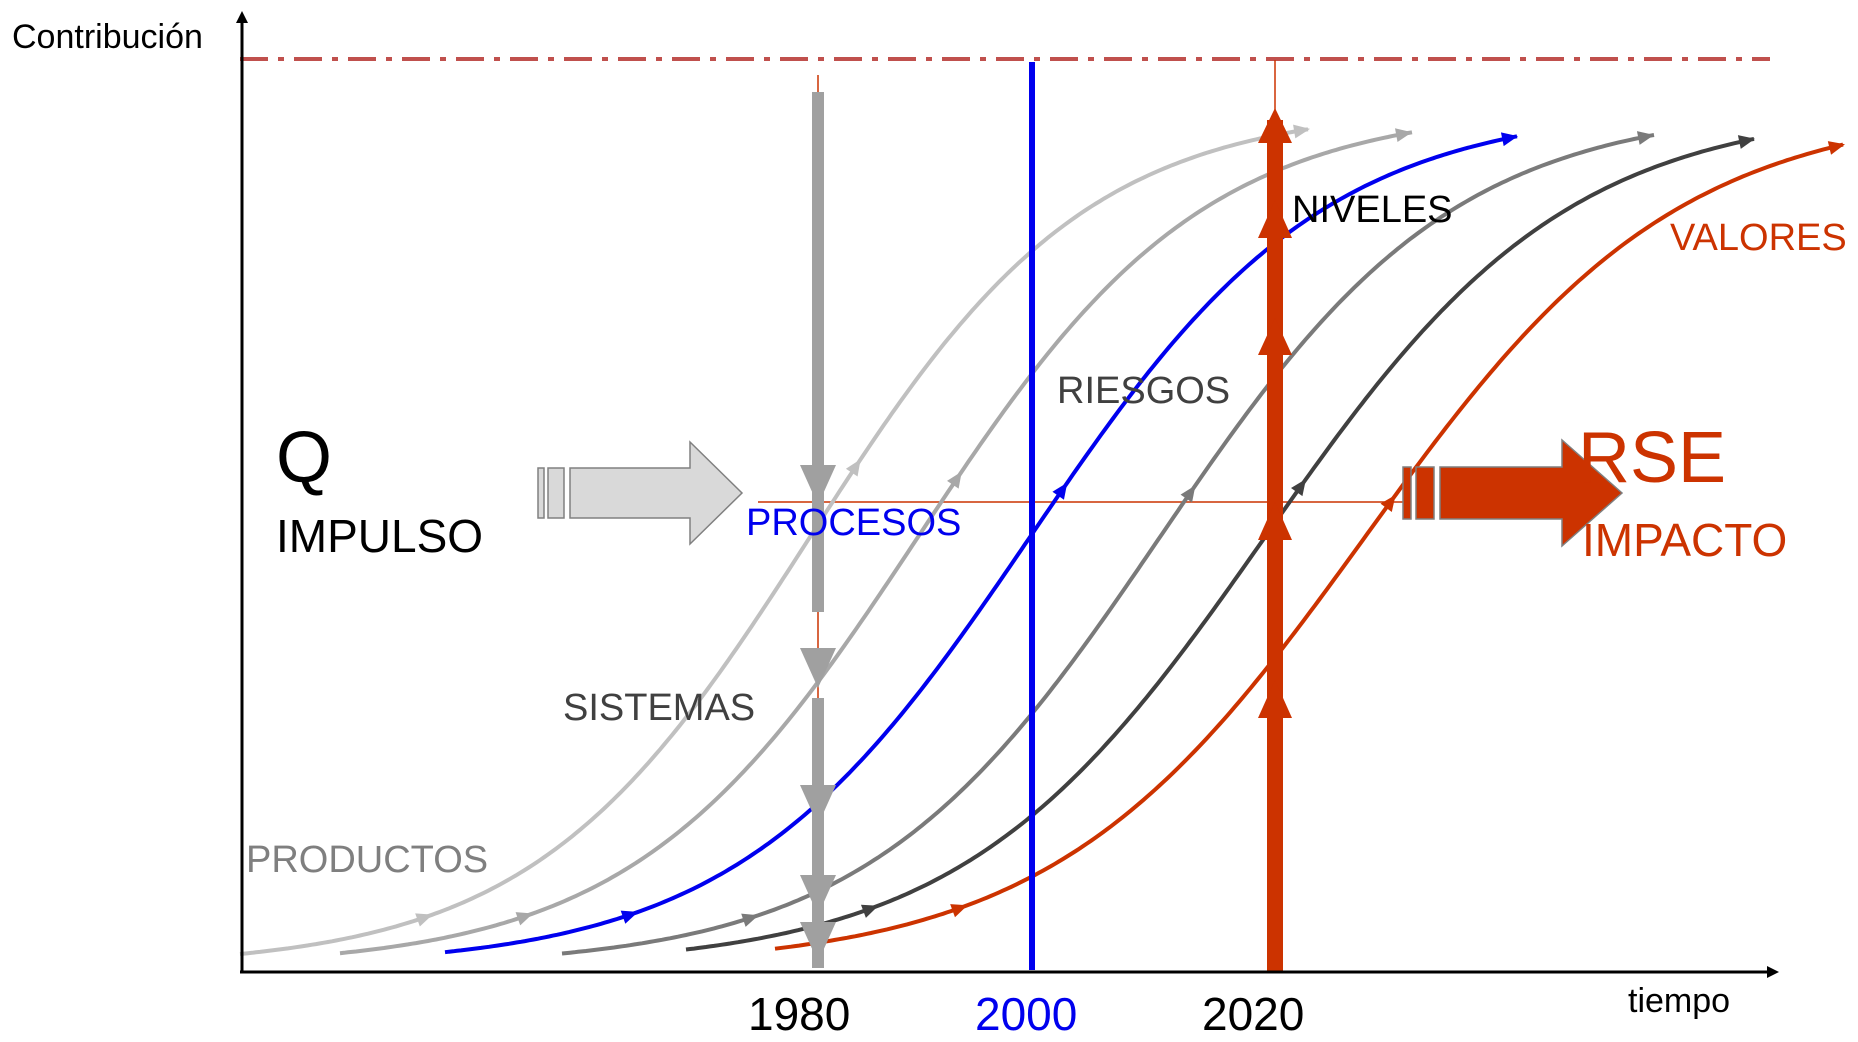 The width and height of the screenshot is (1858, 1042). I want to click on curve-label-riesgos: RIESGOS, so click(1143, 391).